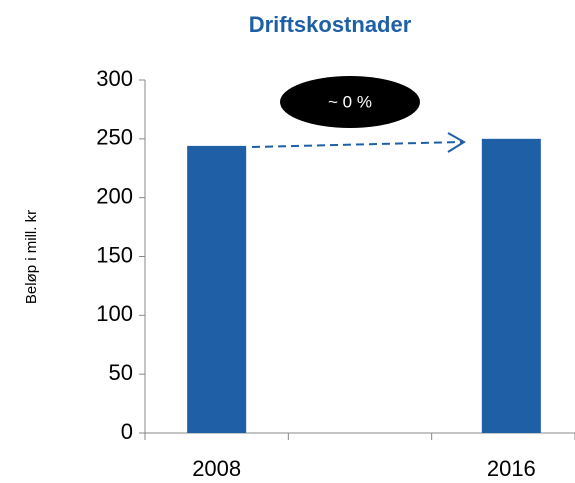  Describe the element at coordinates (330, 24) in the screenshot. I see `chart-title: Driftskostnader` at that location.